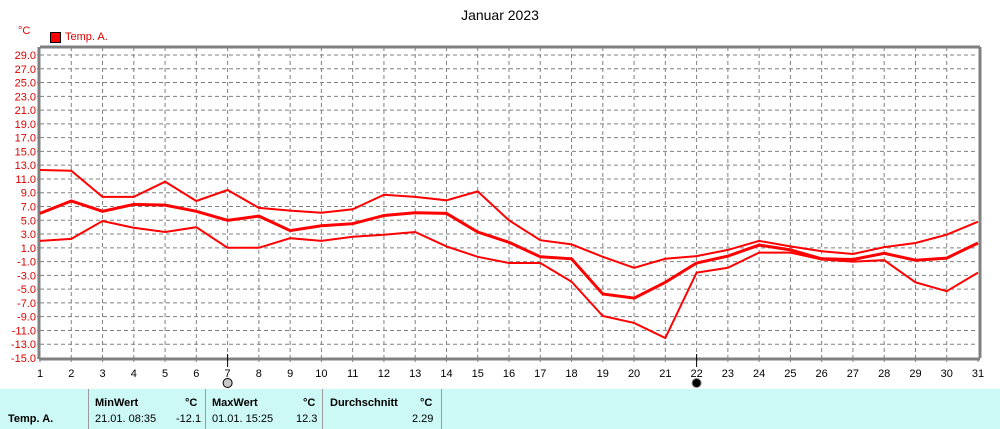 The height and width of the screenshot is (429, 1000). What do you see at coordinates (509, 374) in the screenshot?
I see `x-tick-label: 16` at bounding box center [509, 374].